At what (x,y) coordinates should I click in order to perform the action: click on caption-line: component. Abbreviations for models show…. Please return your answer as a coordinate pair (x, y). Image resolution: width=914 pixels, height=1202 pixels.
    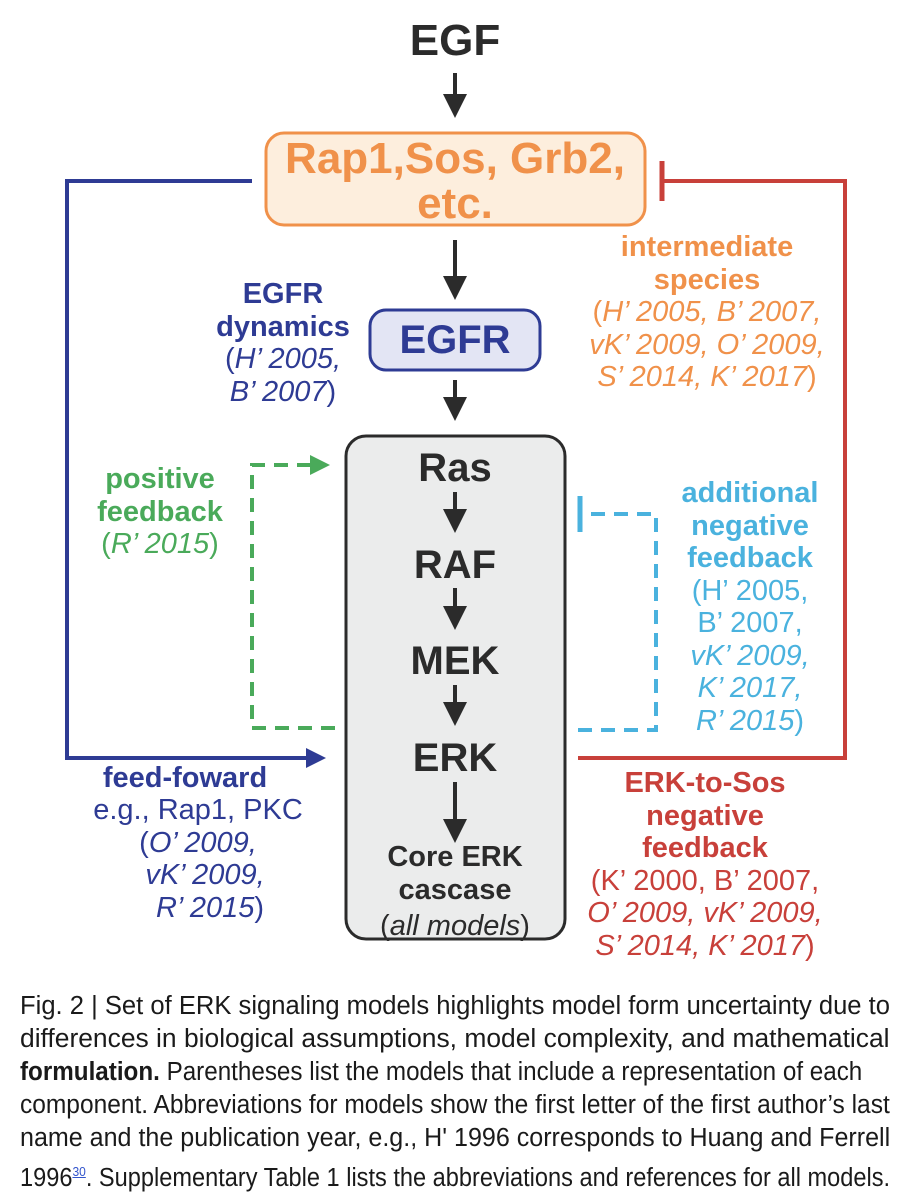
    Looking at the image, I should click on (455, 1105).